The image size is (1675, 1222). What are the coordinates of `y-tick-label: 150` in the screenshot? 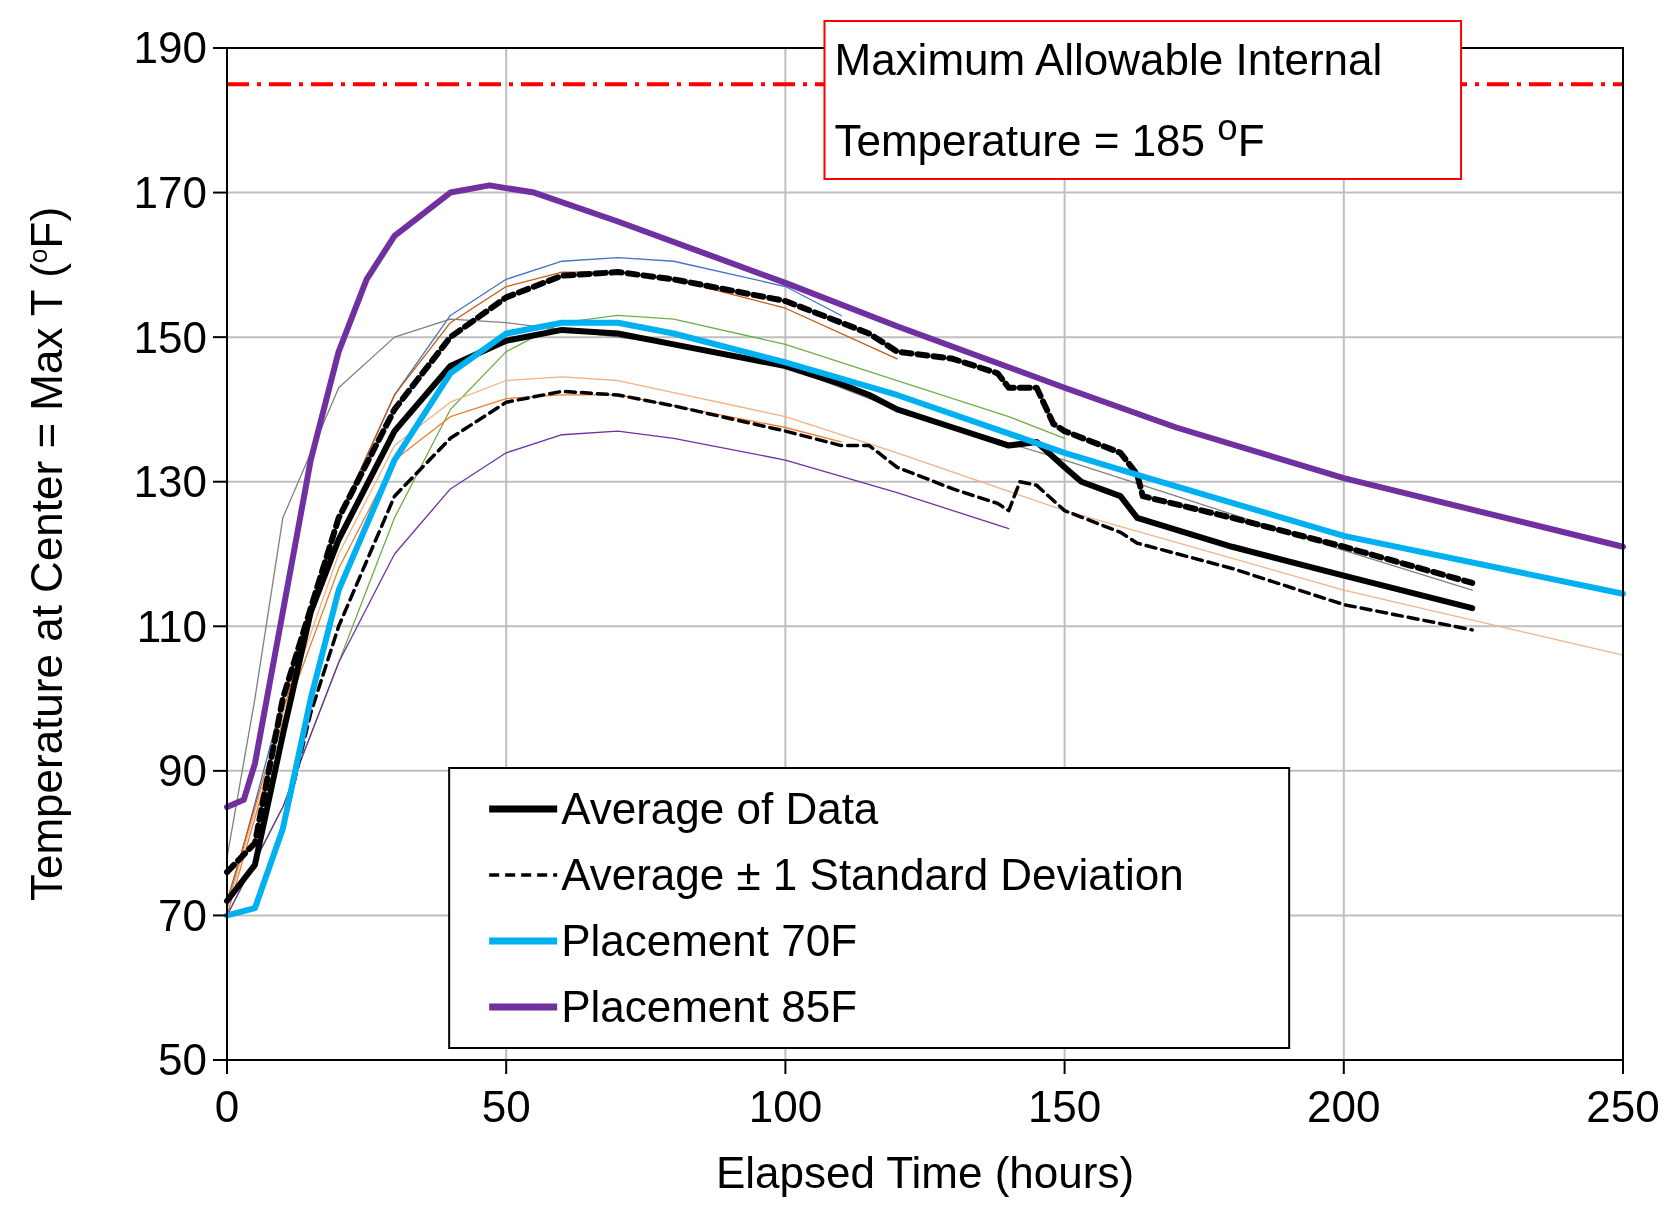 It's located at (170, 337).